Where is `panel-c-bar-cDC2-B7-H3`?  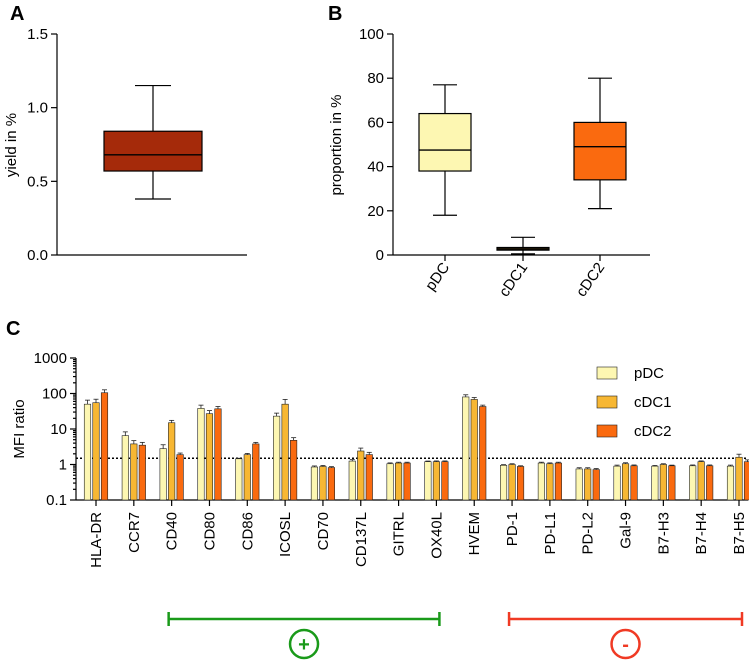 panel-c-bar-cDC2-B7-H3 is located at coordinates (672, 483).